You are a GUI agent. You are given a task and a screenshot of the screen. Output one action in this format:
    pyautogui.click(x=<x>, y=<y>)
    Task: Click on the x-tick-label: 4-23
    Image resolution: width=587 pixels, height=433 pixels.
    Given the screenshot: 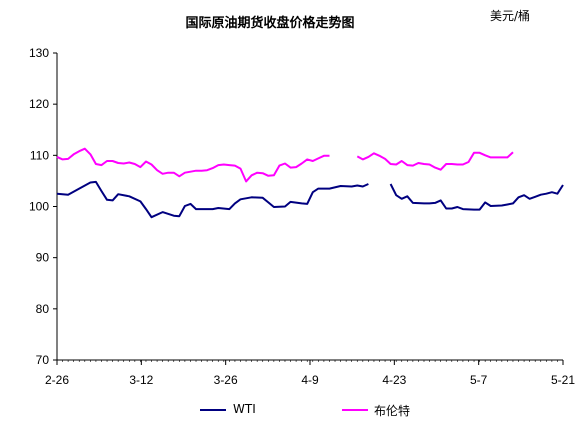 What is the action you would take?
    pyautogui.click(x=394, y=380)
    